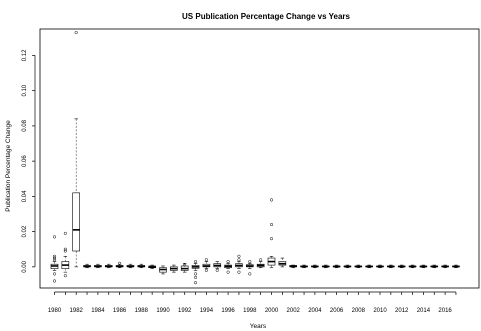  I want to click on y-tick-label: 0.06, so click(25, 161).